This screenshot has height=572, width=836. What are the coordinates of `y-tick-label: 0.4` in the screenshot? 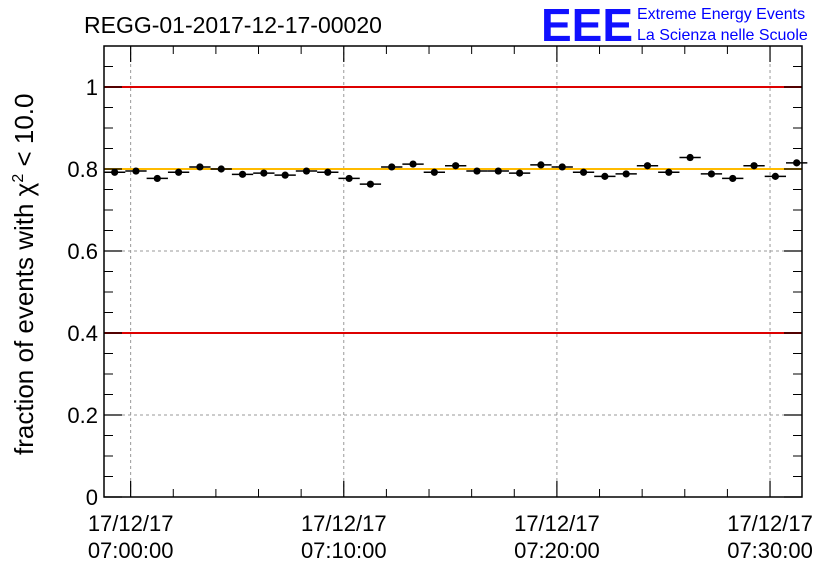 It's located at (82, 333).